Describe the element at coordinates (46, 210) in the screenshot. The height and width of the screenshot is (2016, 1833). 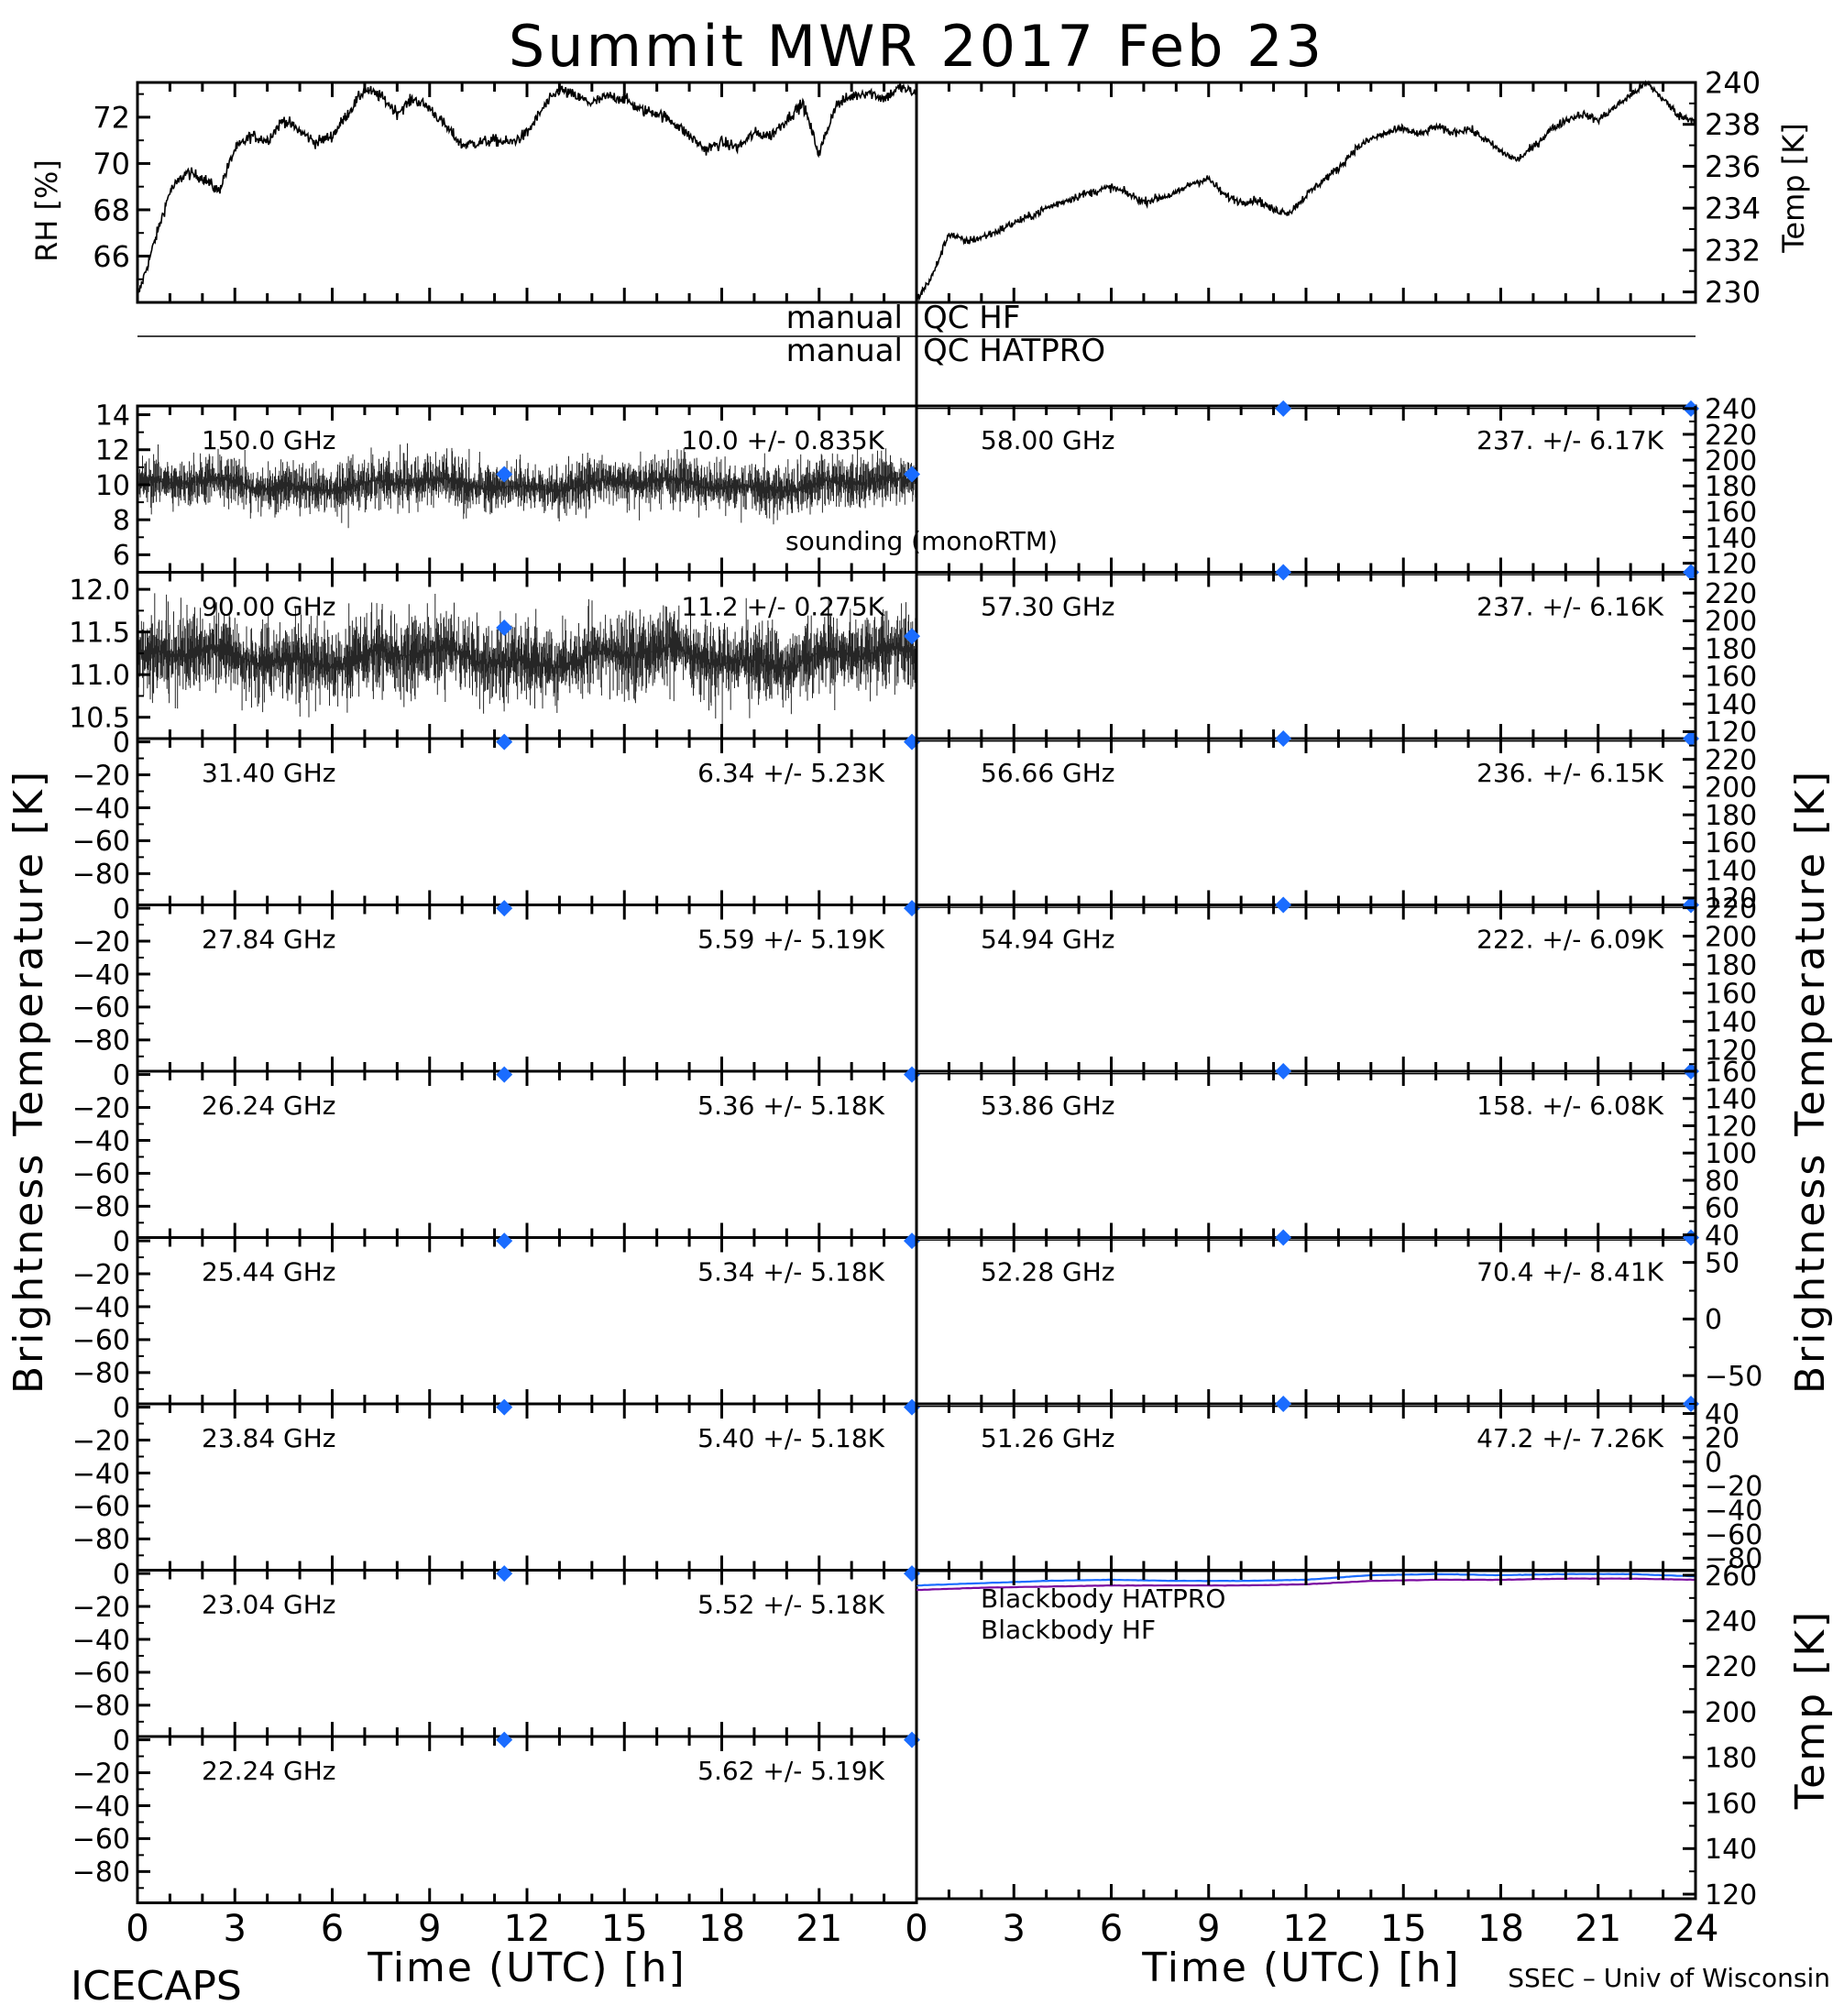
I see `rh-axis-label: RH [%]` at that location.